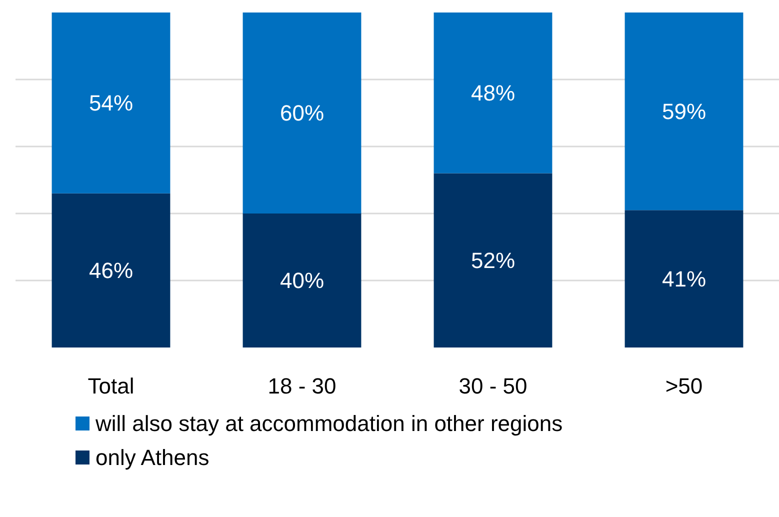 This screenshot has height=517, width=779. I want to click on x-tick-label: Total, so click(111, 386).